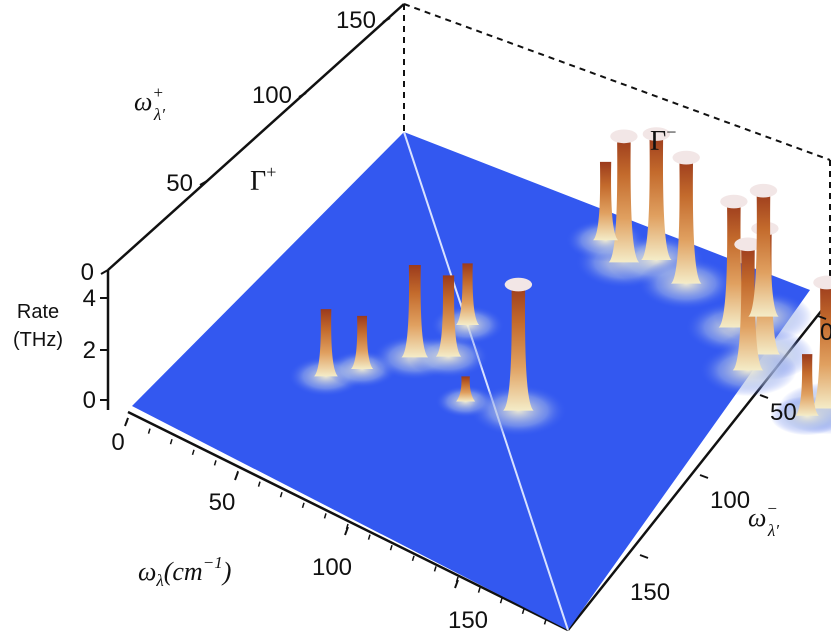 This screenshot has height=640, width=831. Describe the element at coordinates (730, 500) in the screenshot. I see `y-minus-tick-label-2: 100` at that location.